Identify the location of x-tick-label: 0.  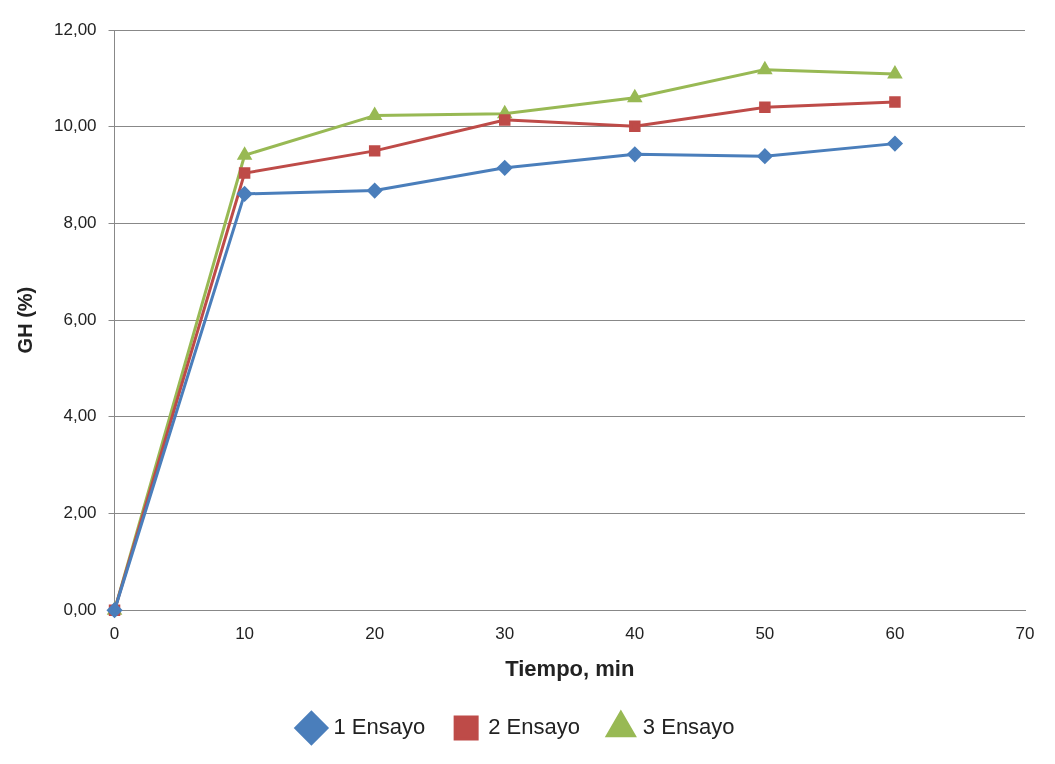
(114, 634).